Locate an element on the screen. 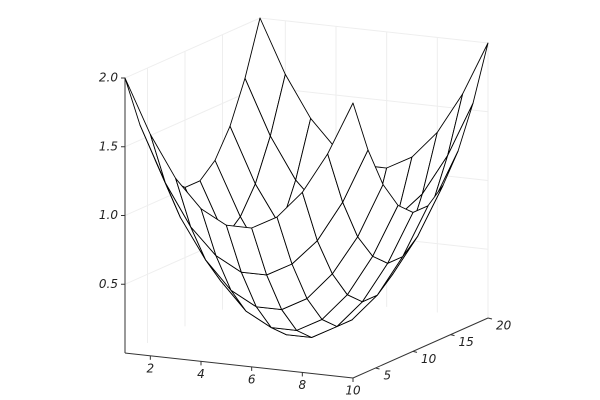  grid-line is located at coordinates (306, 48).